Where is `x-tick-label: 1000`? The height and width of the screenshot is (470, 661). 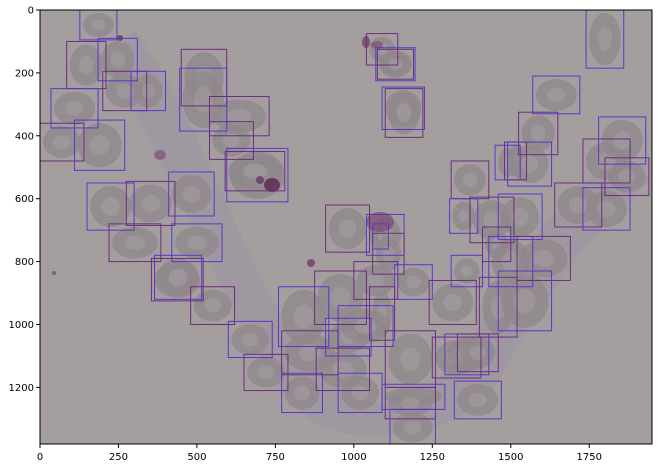
x-tick-label: 1000 is located at coordinates (353, 457).